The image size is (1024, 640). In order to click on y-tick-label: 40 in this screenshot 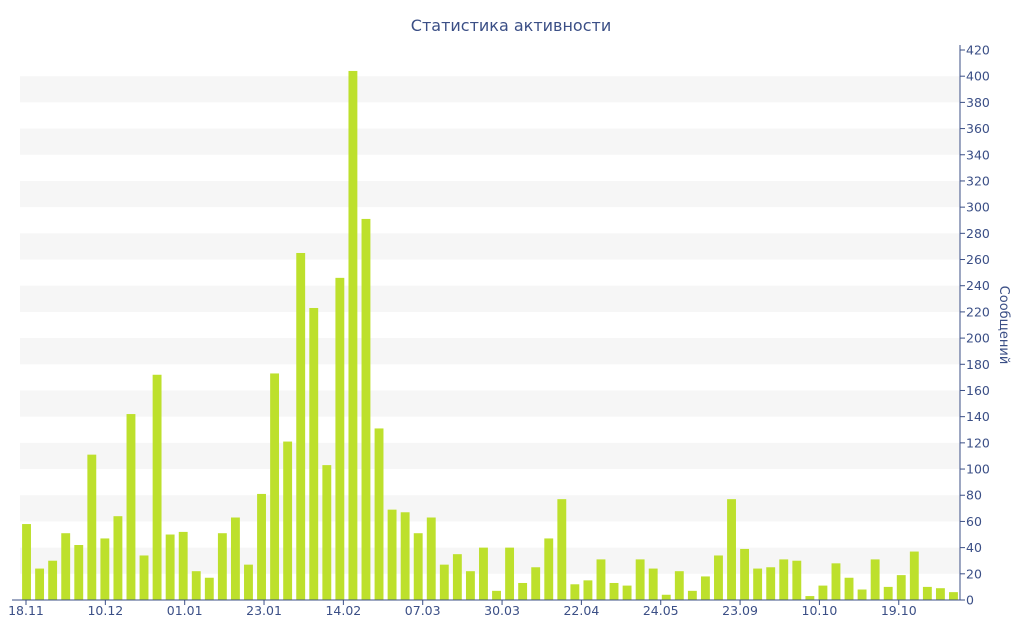, I will do `click(974, 547)`.